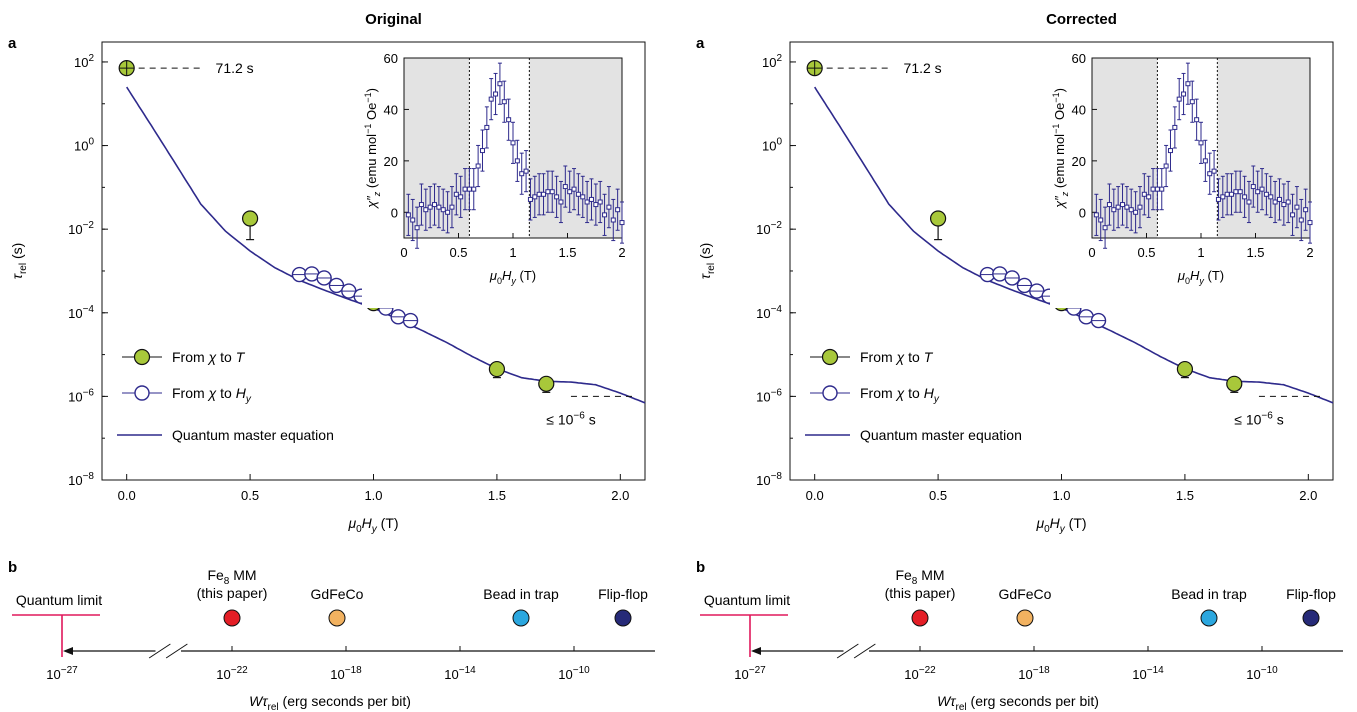  Describe the element at coordinates (372, 525) in the screenshot. I see `x-axis-label: μ0Hy (T)` at that location.